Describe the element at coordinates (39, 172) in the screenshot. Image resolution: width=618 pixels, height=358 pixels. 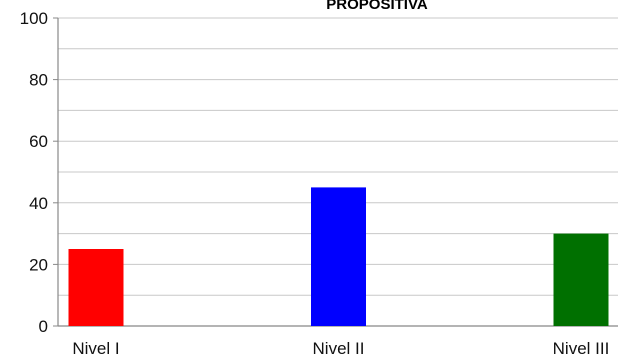
I see `y-axis-ticks: 0 20 40 60 80 100` at that location.